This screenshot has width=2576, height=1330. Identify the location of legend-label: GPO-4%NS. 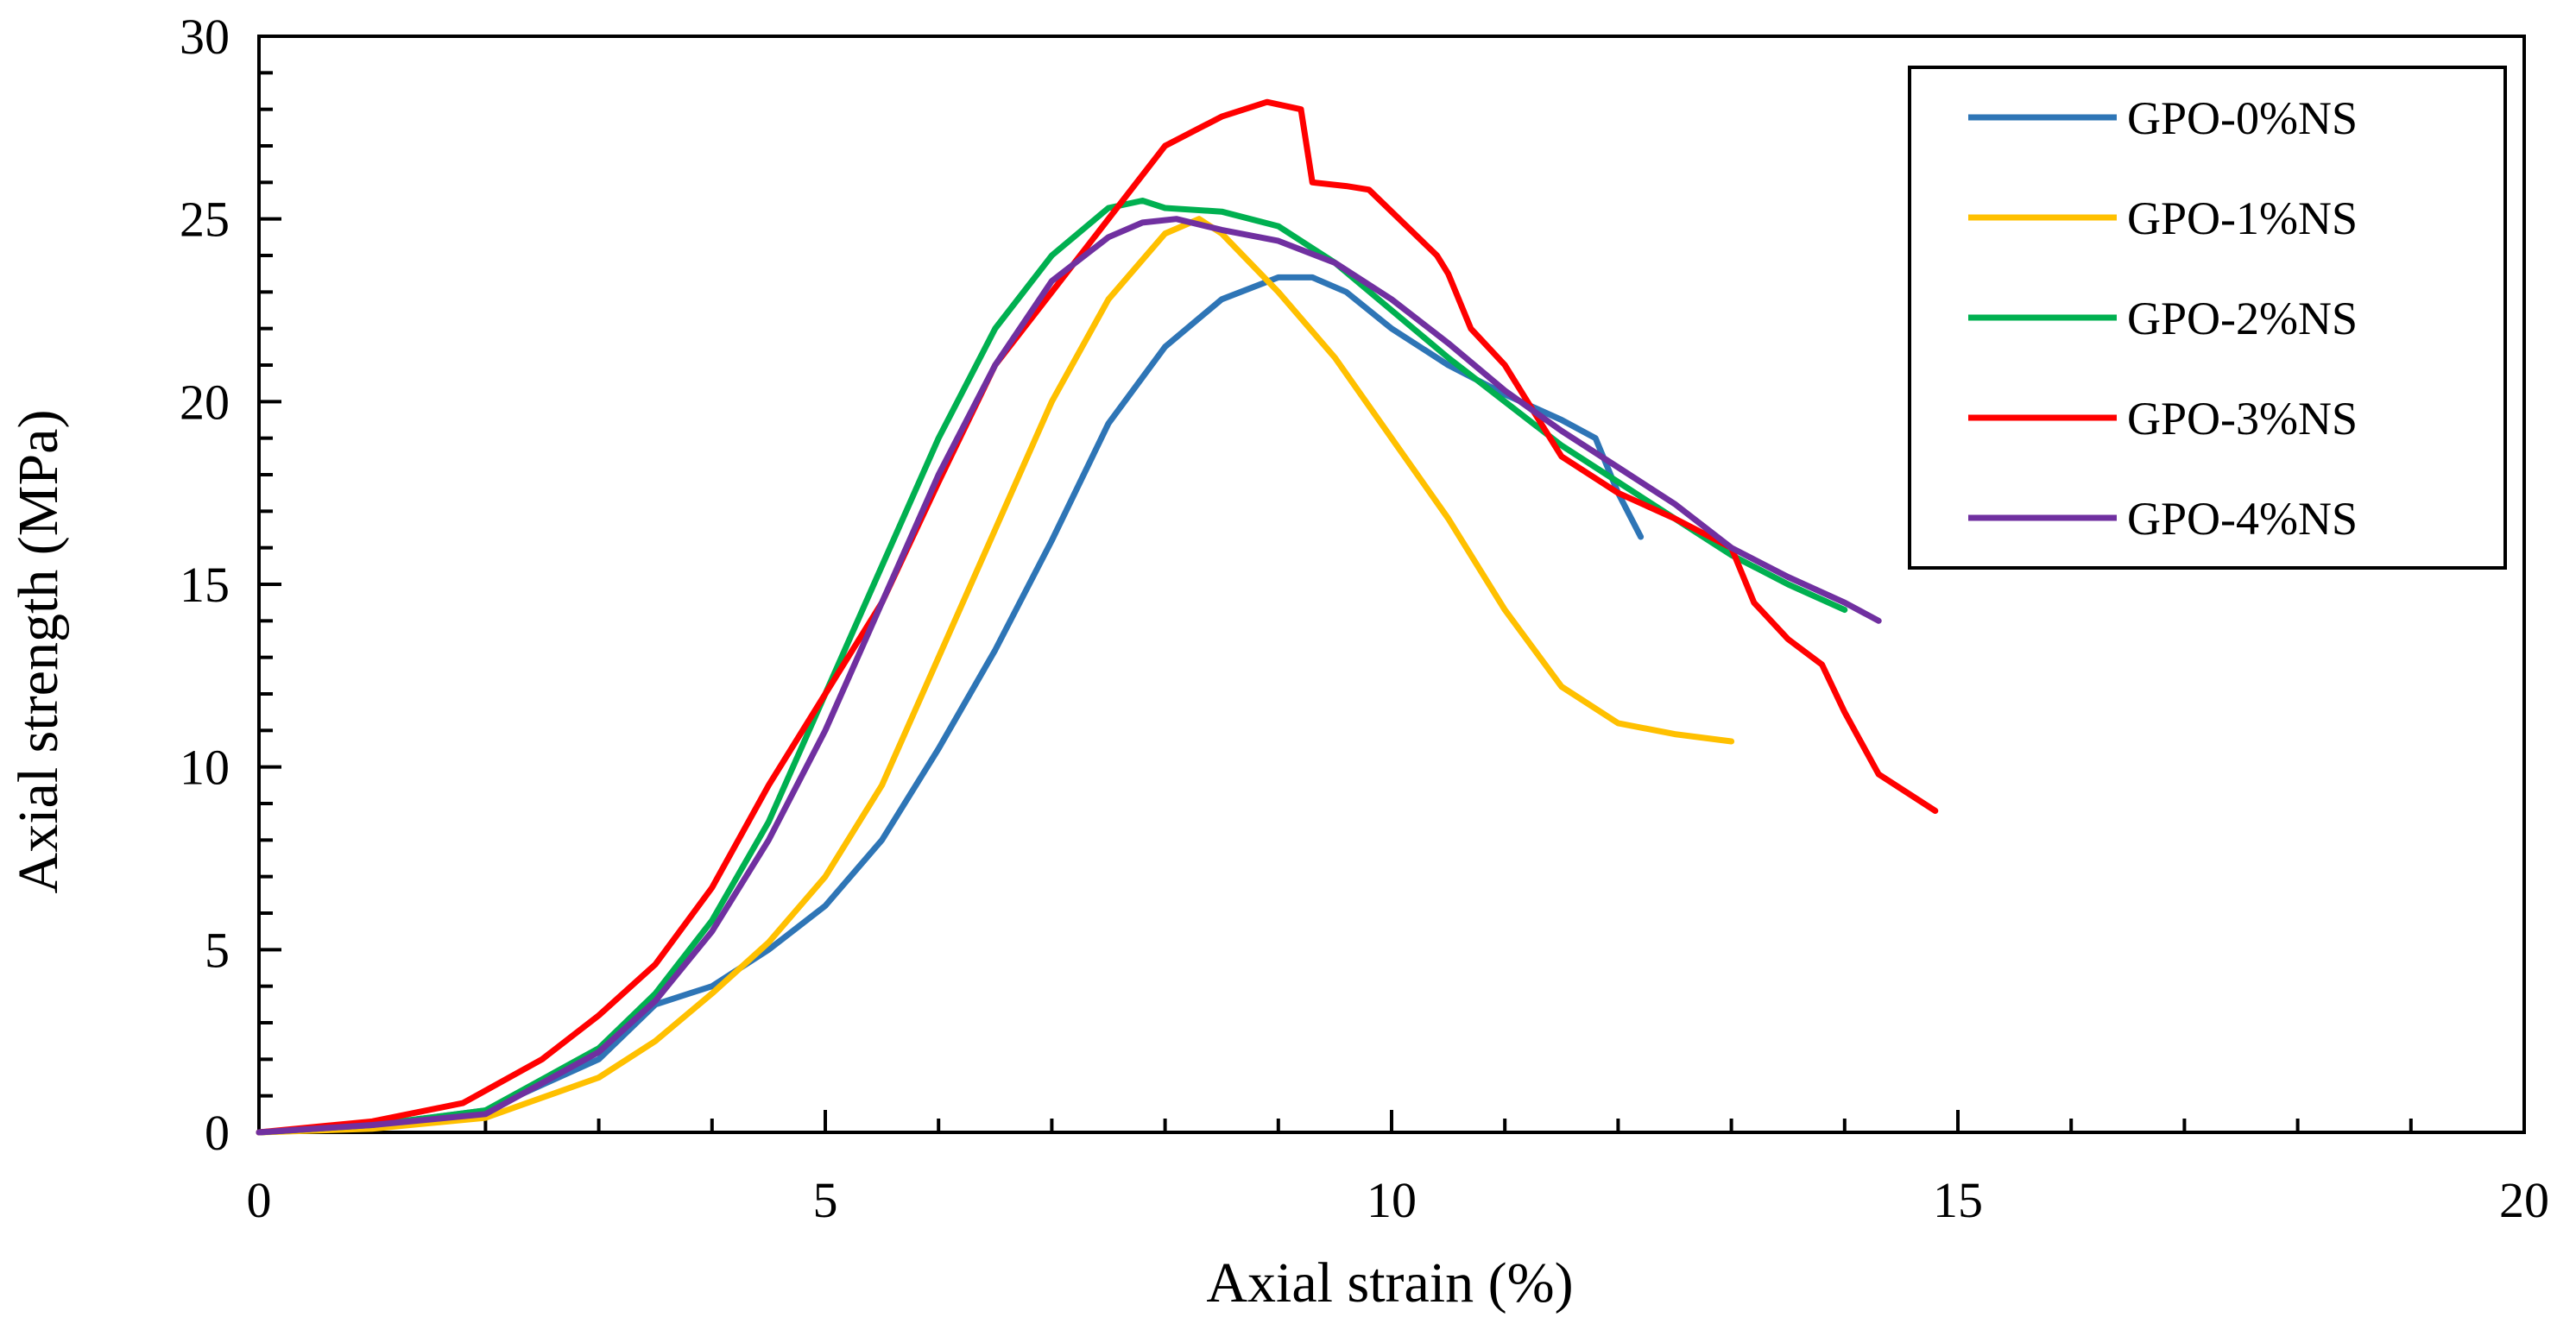
(2242, 519).